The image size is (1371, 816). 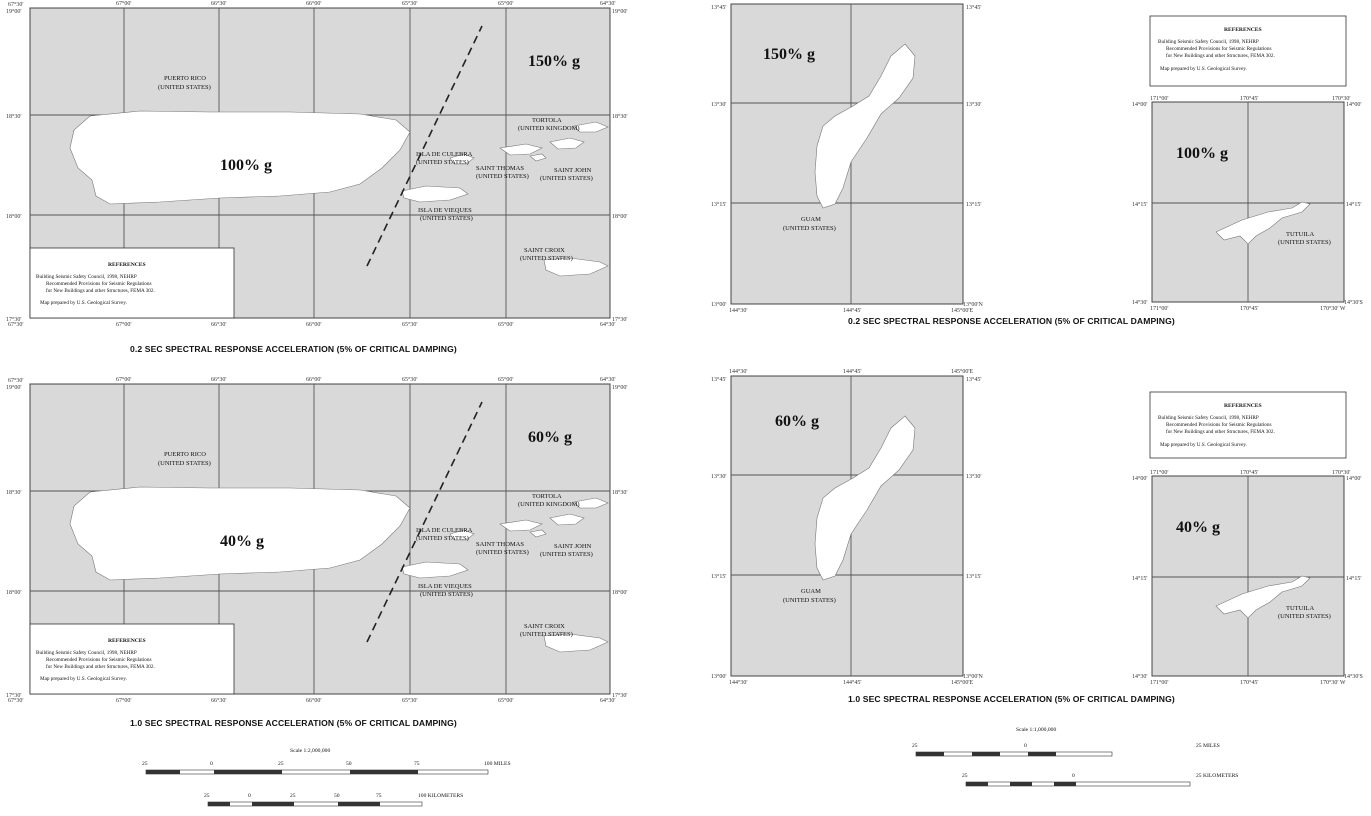 I want to click on svg-text: GUAM, so click(x=811, y=591).